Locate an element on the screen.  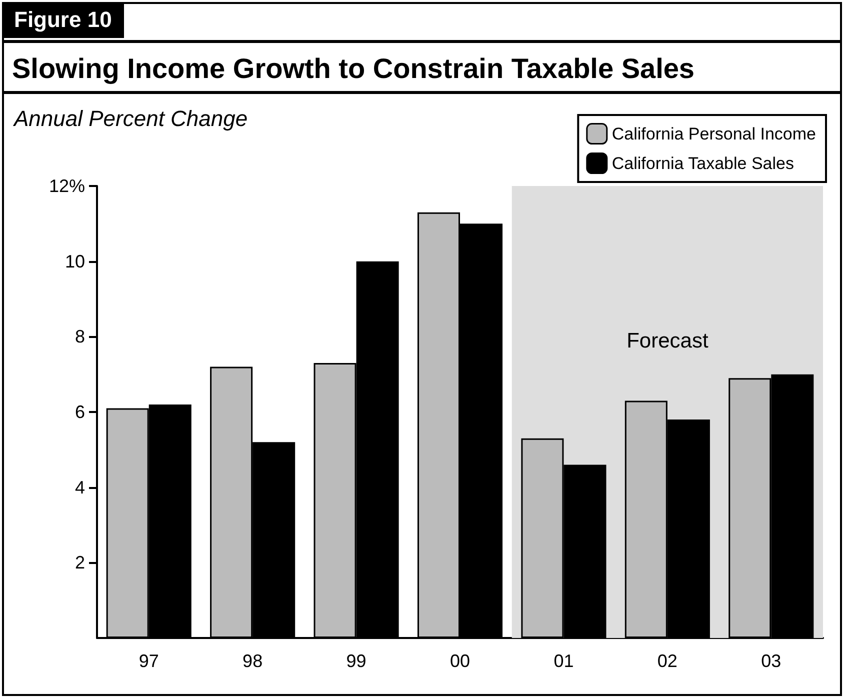
x-tick-label: 00 is located at coordinates (460, 661).